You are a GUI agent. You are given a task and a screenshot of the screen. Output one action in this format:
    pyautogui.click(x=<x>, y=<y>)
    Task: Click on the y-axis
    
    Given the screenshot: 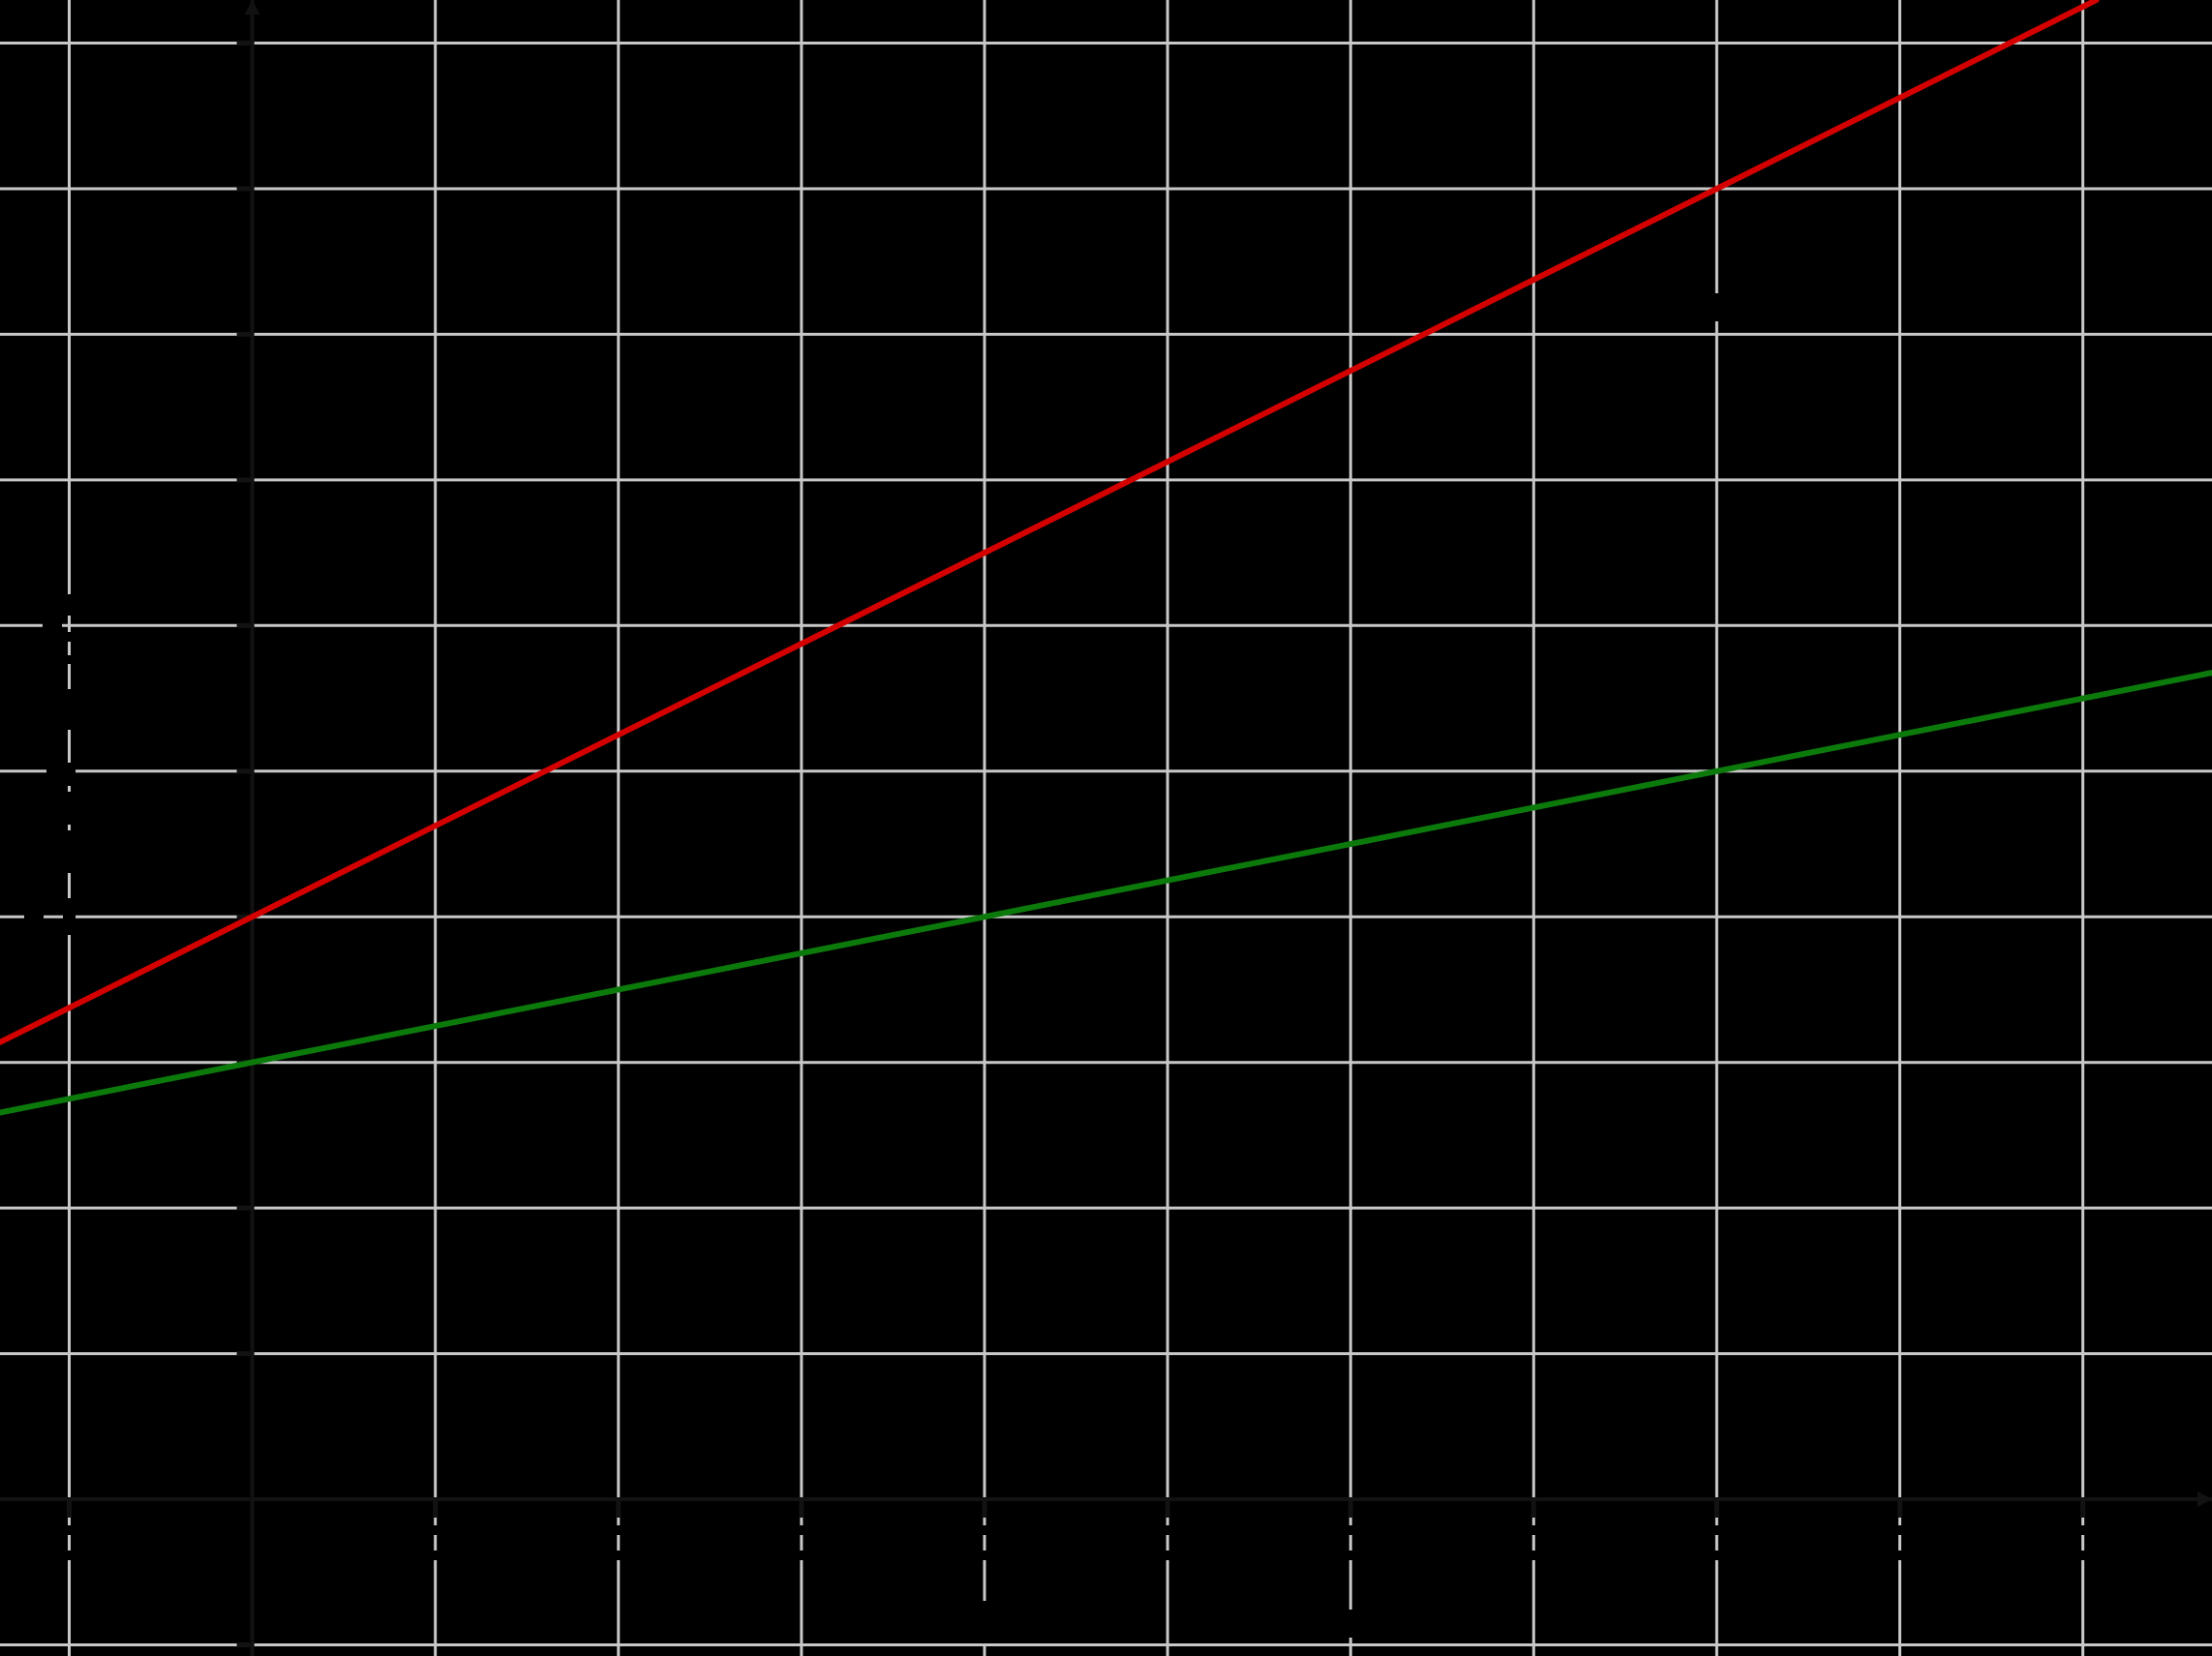 What is the action you would take?
    pyautogui.click(x=252, y=828)
    